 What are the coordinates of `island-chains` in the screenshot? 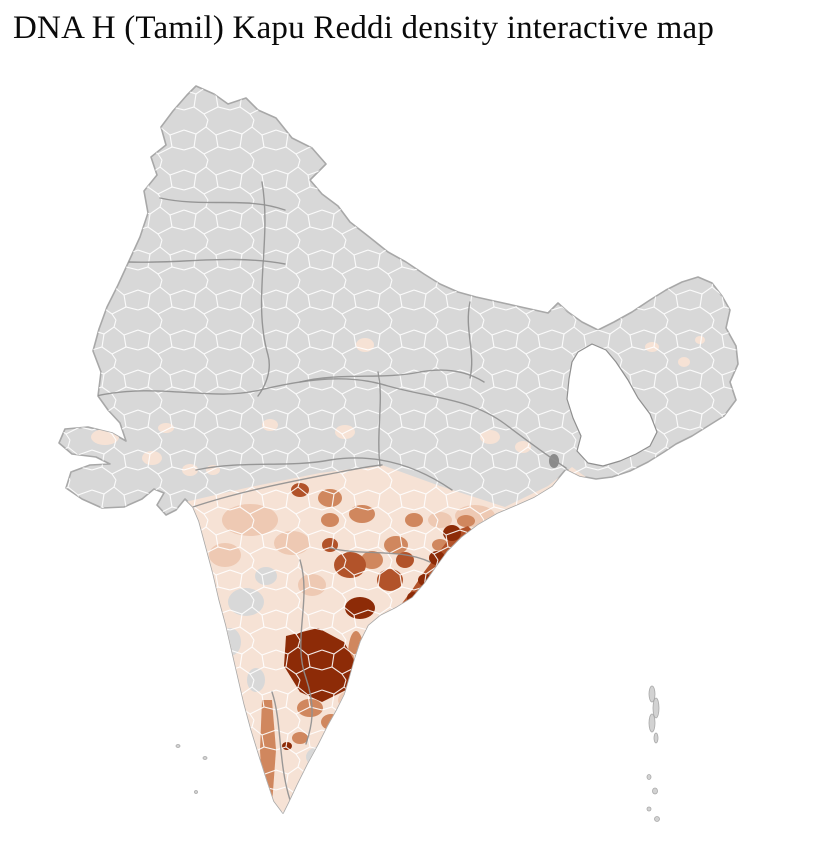 It's located at (417, 753).